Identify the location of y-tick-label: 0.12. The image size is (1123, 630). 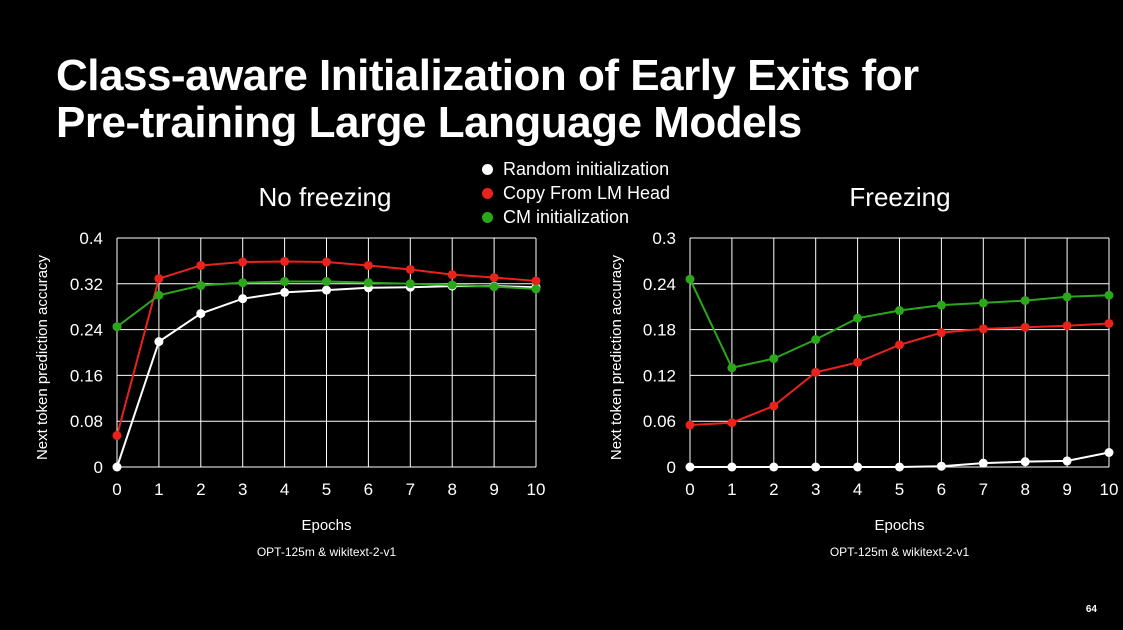
(659, 375).